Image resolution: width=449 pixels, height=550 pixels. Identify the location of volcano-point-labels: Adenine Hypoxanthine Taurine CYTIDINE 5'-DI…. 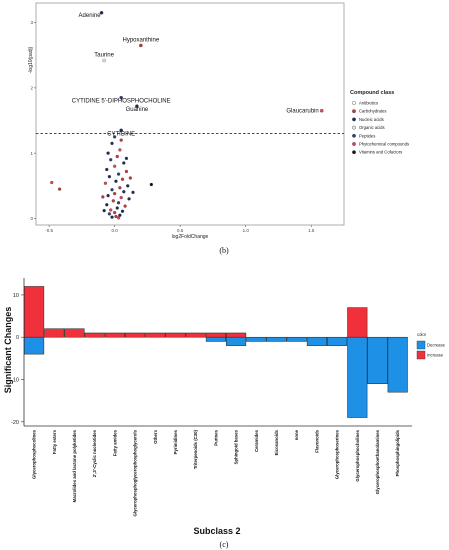
(195, 75).